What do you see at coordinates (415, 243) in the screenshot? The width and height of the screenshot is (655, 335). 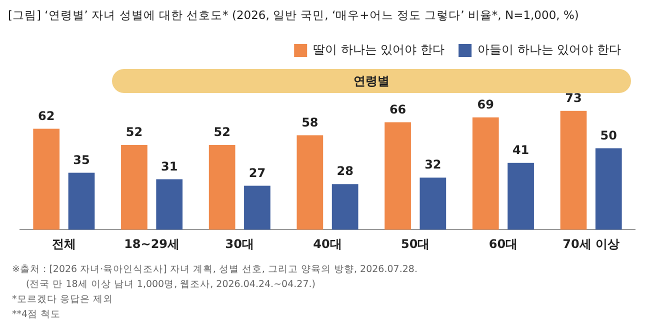 I see `x-tick-label: 50대` at bounding box center [415, 243].